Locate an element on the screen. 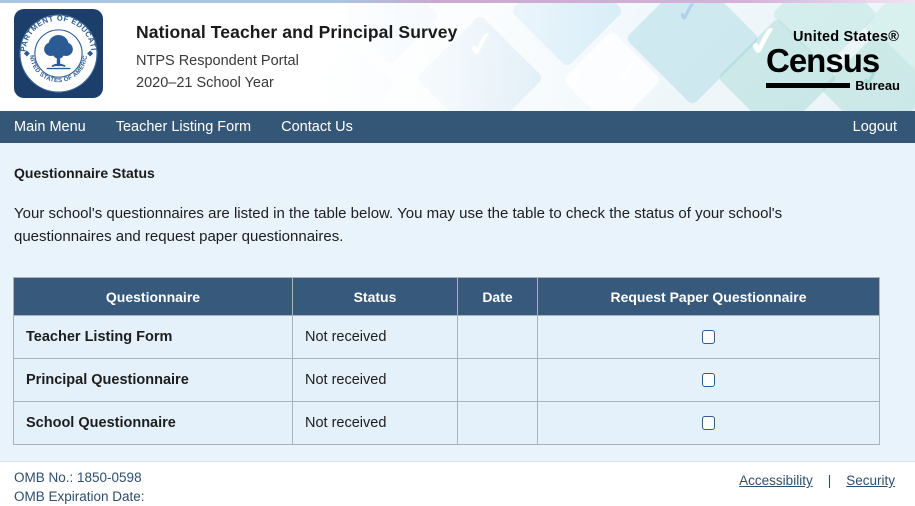 The width and height of the screenshot is (915, 506). nav-main-menu: Main Menu is located at coordinates (50, 127).